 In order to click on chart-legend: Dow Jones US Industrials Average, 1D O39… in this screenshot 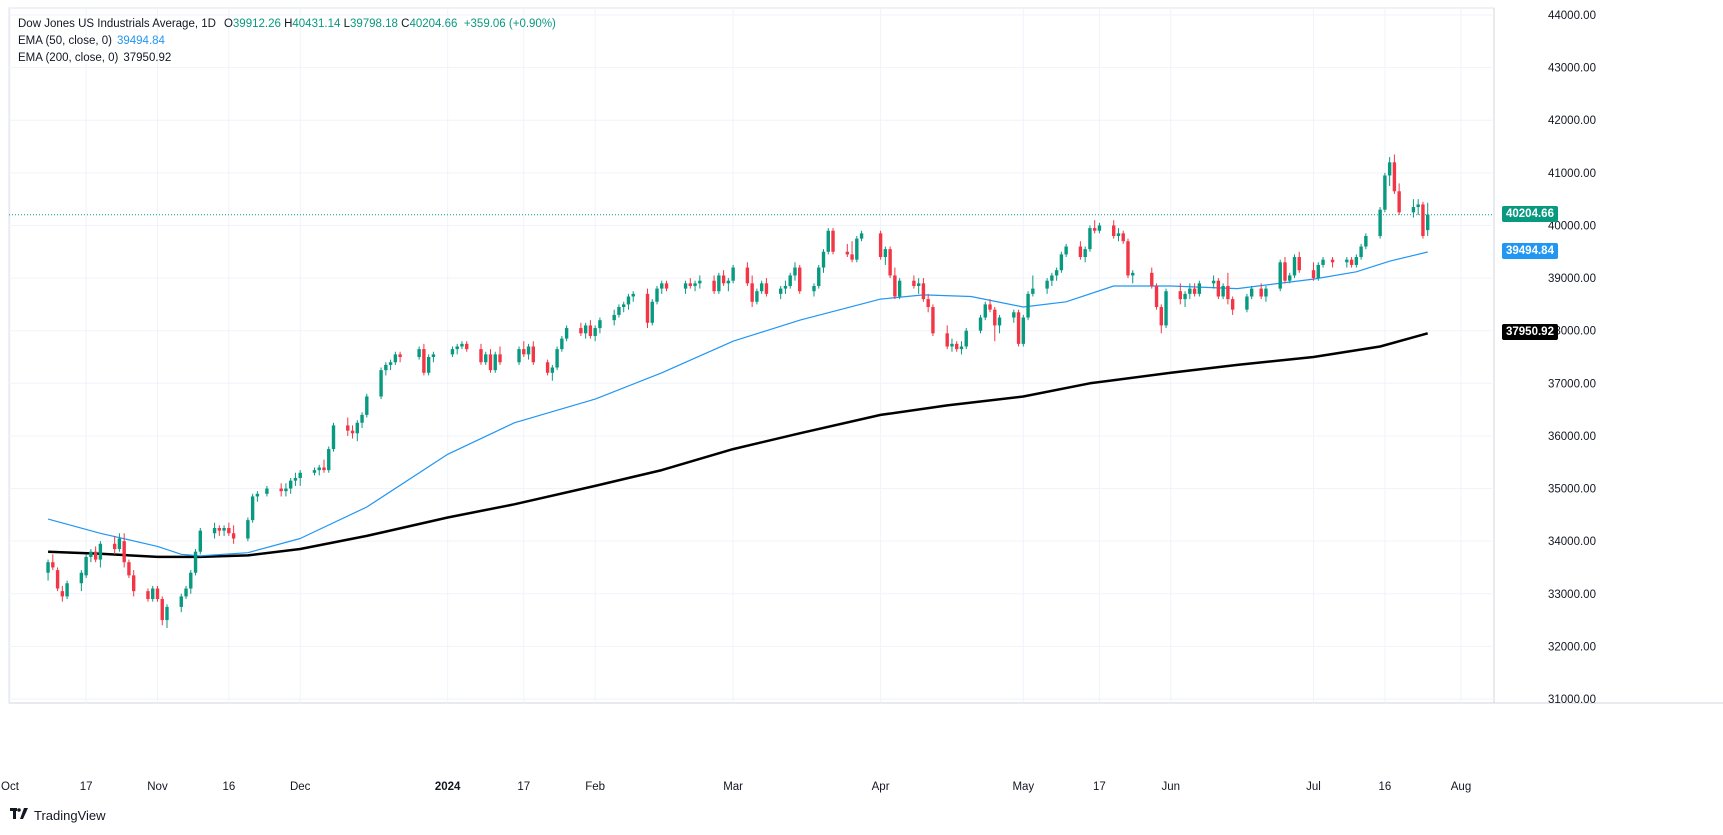, I will do `click(287, 41)`.